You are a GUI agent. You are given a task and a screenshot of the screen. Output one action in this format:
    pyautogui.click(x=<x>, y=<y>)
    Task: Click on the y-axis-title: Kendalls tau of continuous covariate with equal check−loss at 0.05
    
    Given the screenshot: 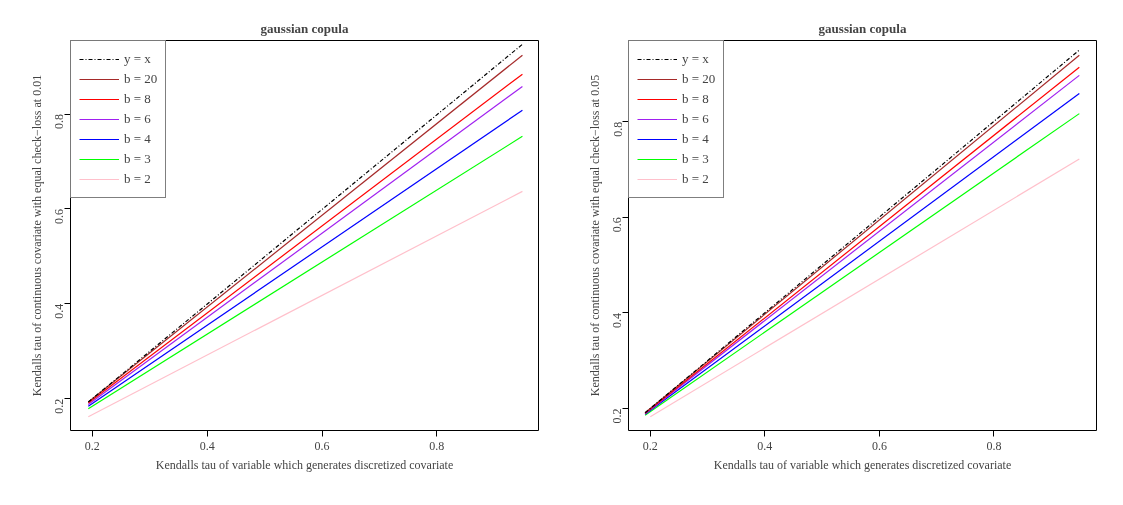 What is the action you would take?
    pyautogui.click(x=594, y=235)
    